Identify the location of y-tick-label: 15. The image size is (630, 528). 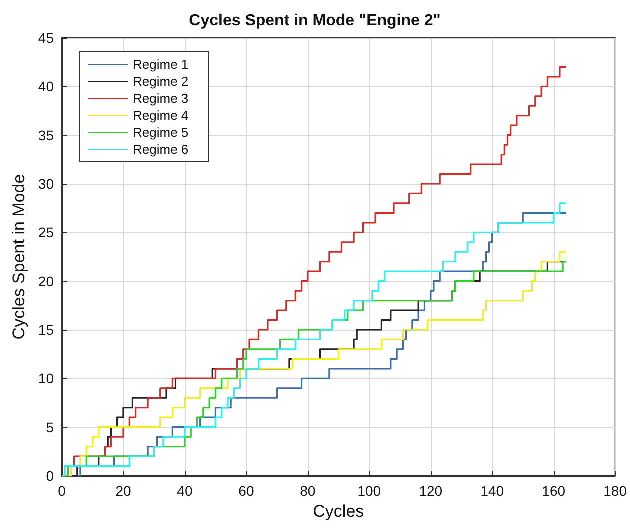
(46, 330).